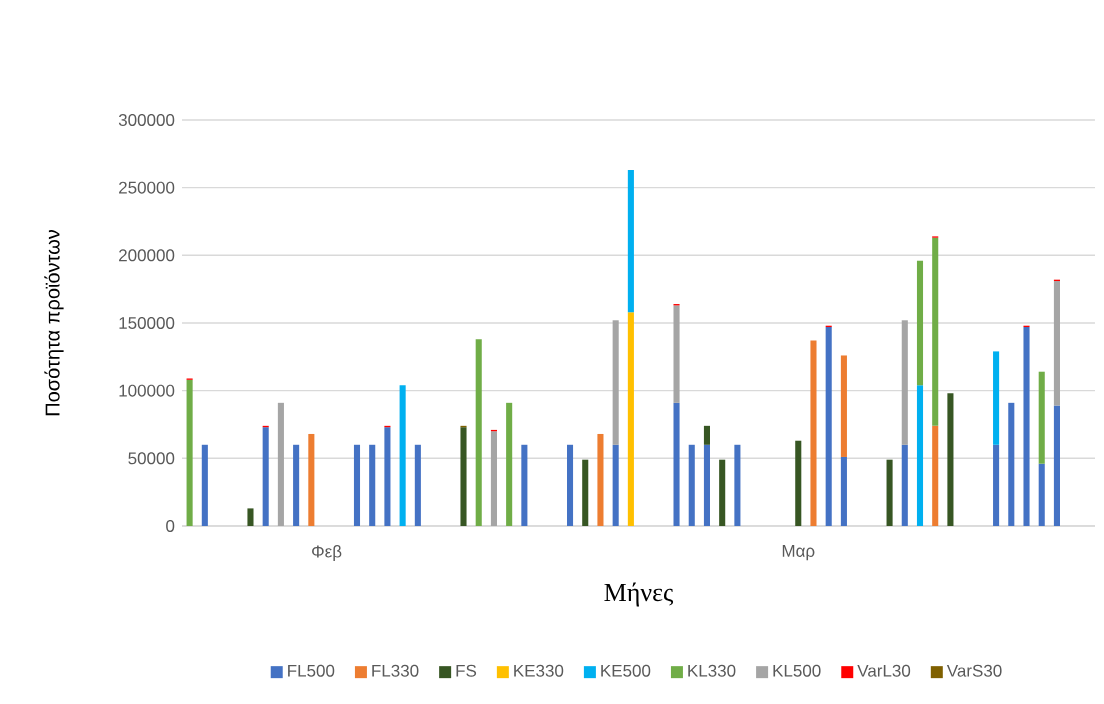  Describe the element at coordinates (311, 670) in the screenshot. I see `legend-label: FL500` at that location.